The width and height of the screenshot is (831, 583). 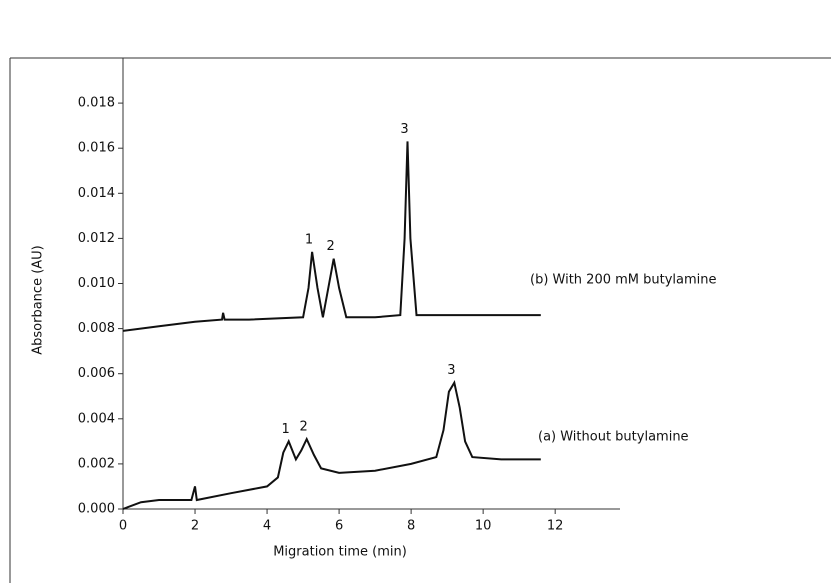 I want to click on x-tick-label: 4, so click(x=267, y=526).